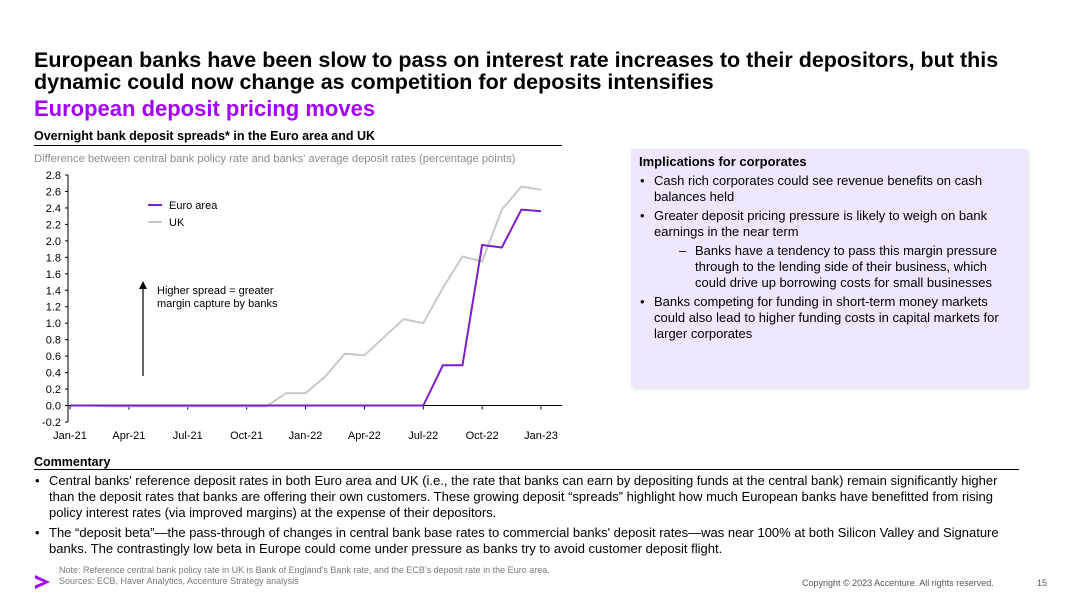  I want to click on y-tick-label: 2.4, so click(53, 209).